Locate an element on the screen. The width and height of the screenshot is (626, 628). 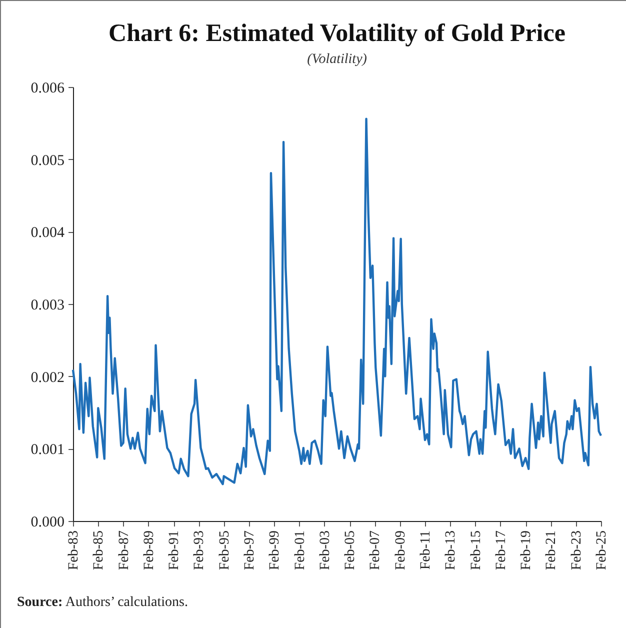
x-tick-label: Feb-93 is located at coordinates (200, 550).